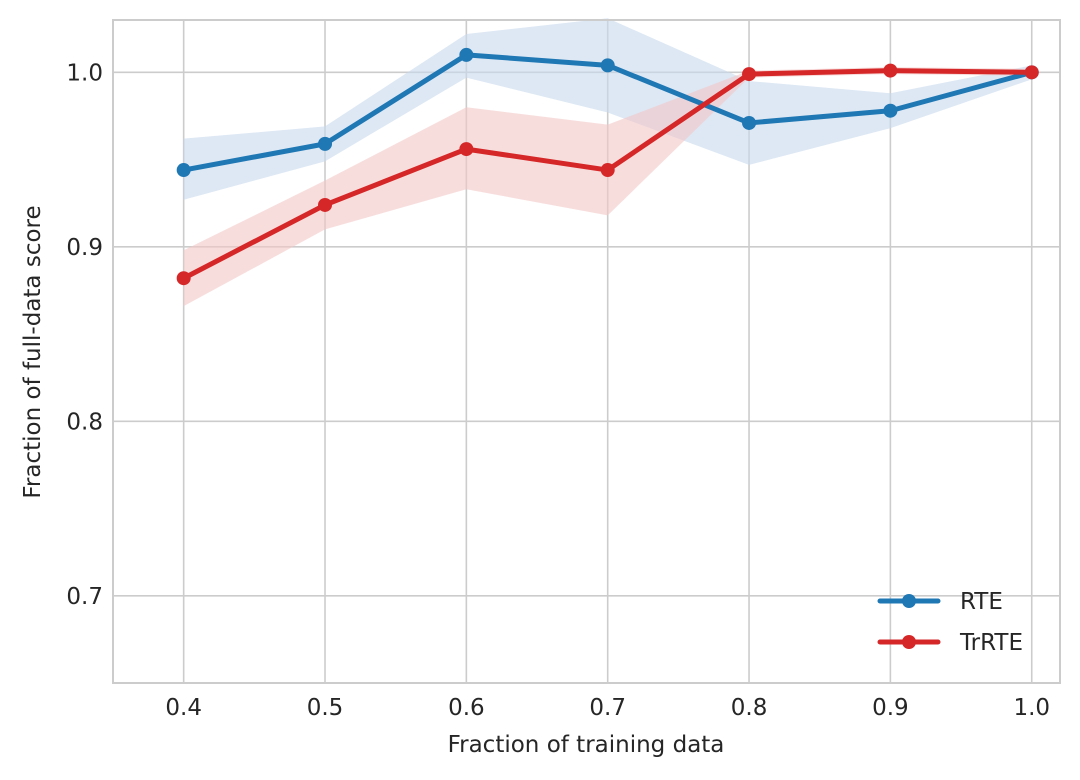 Image resolution: width=1080 pixels, height=780 pixels. Describe the element at coordinates (991, 643) in the screenshot. I see `legend-label: TrRTE` at that location.